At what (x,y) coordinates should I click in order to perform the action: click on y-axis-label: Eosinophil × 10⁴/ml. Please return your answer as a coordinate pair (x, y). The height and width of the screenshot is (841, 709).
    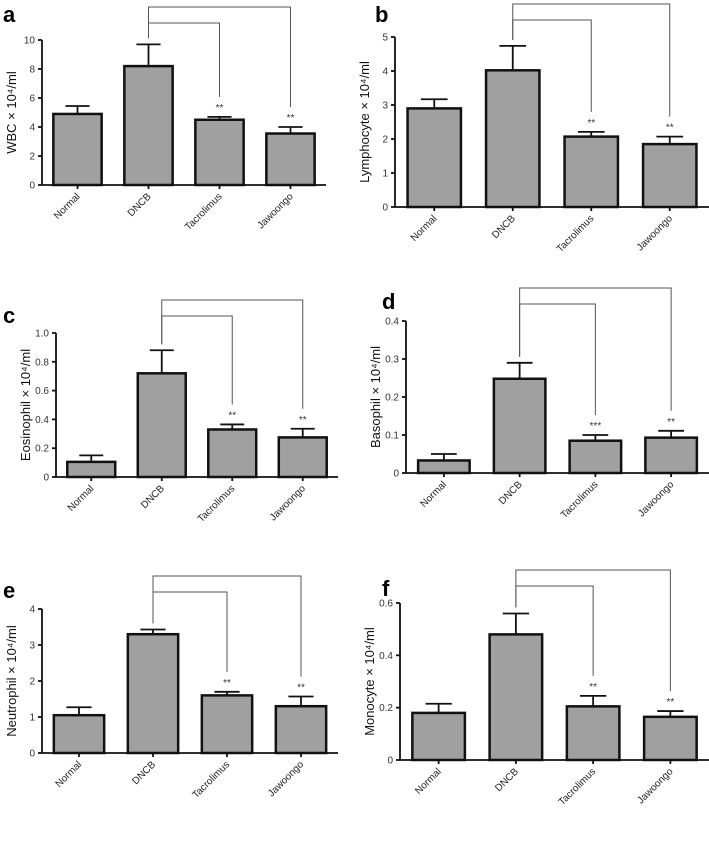
    Looking at the image, I should click on (25, 405).